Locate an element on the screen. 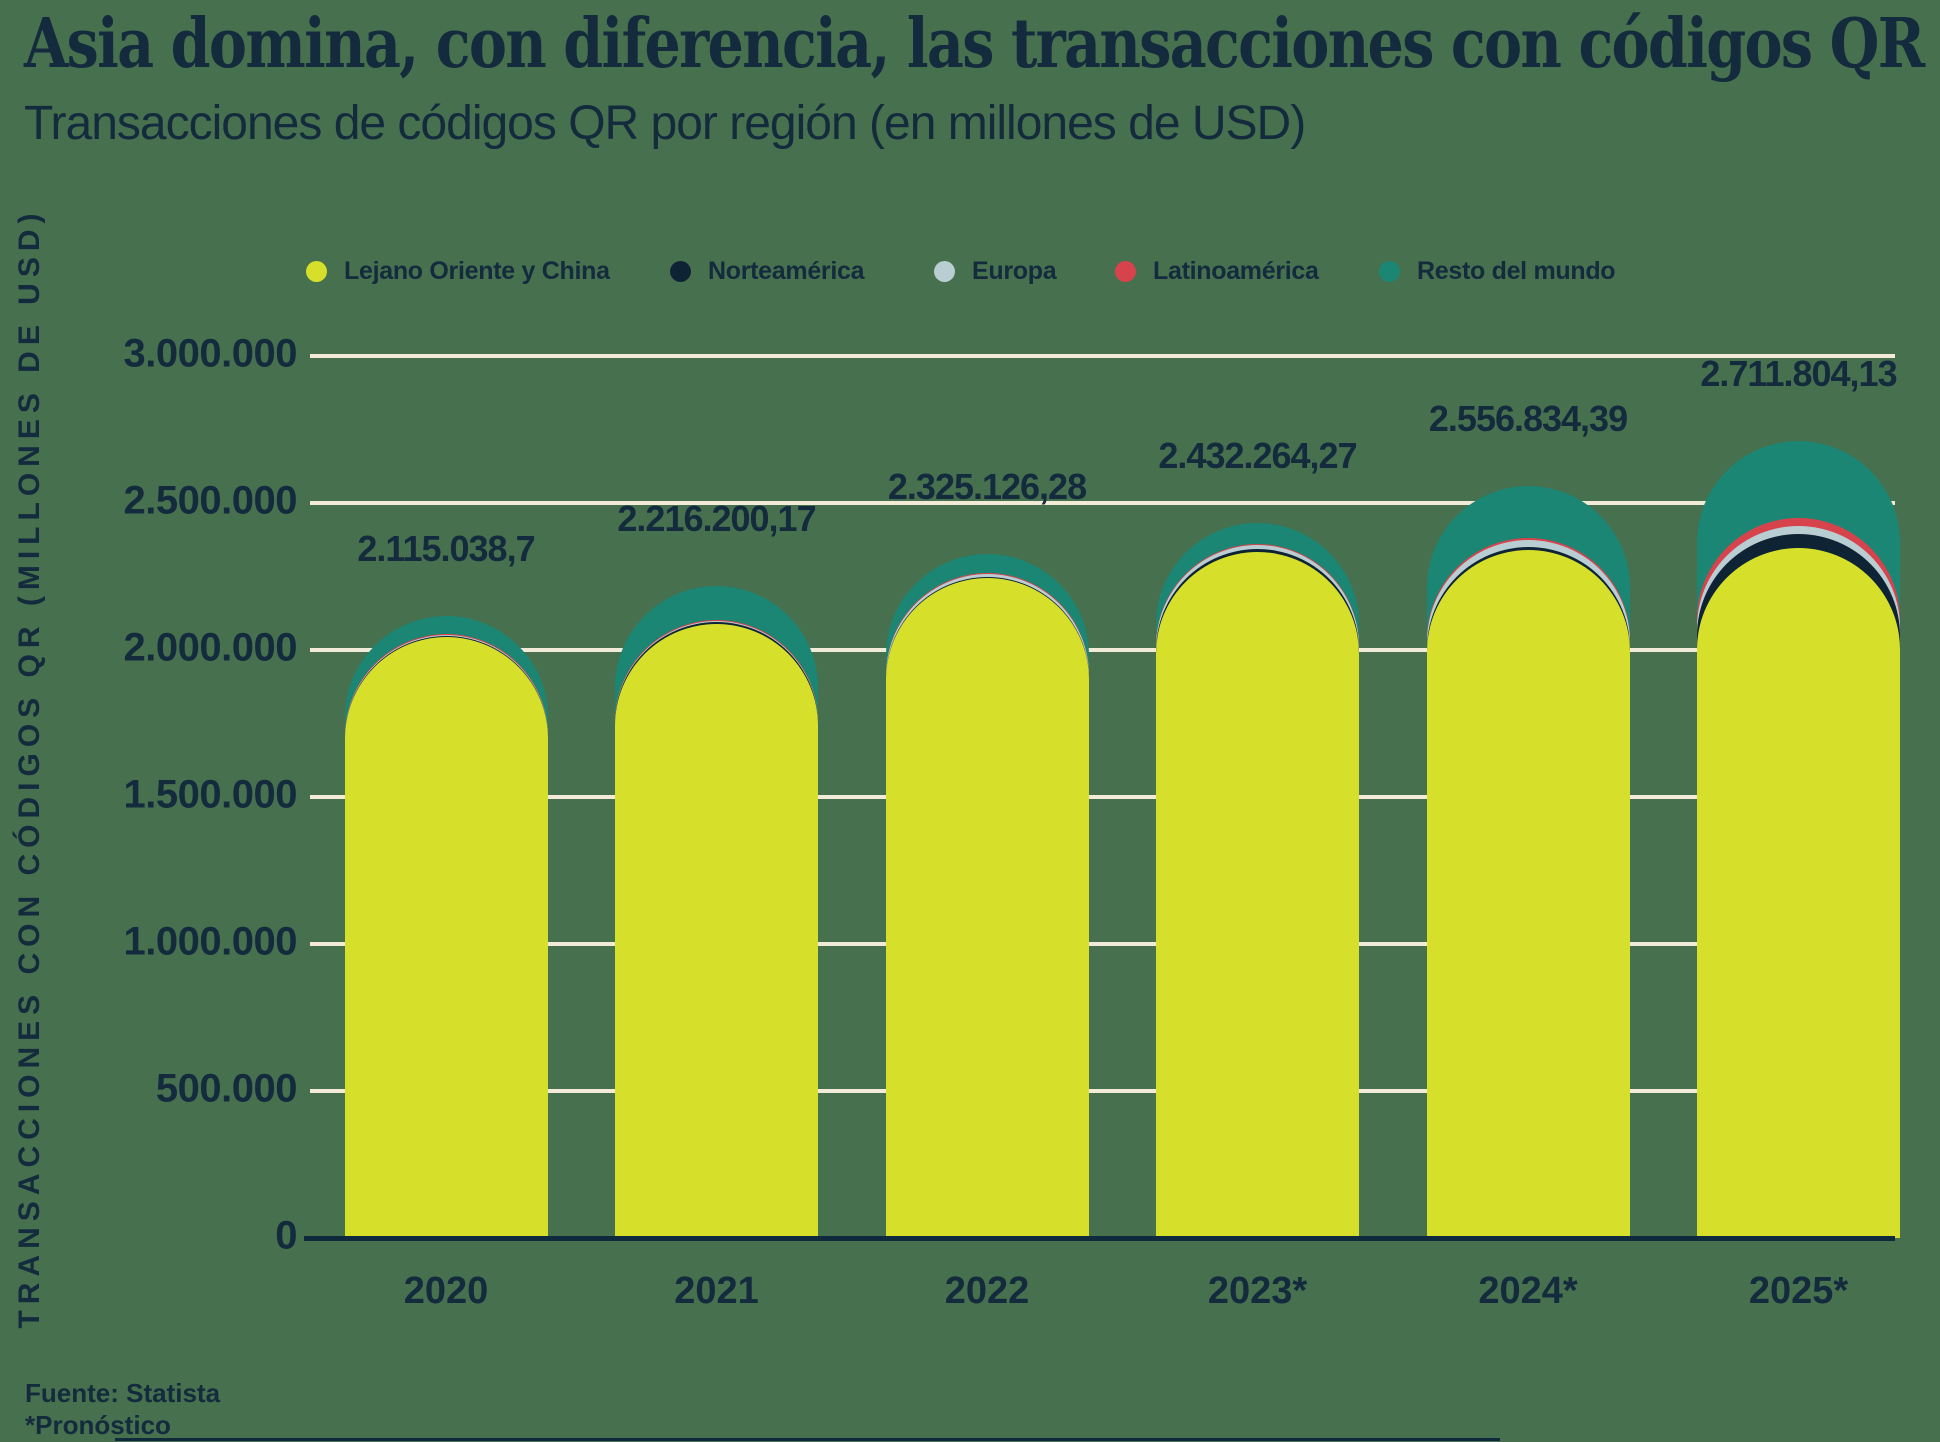 This screenshot has height=1442, width=1940. legend-item-lejano-oriente-y-china: Lejano Oriente y China is located at coordinates (458, 271).